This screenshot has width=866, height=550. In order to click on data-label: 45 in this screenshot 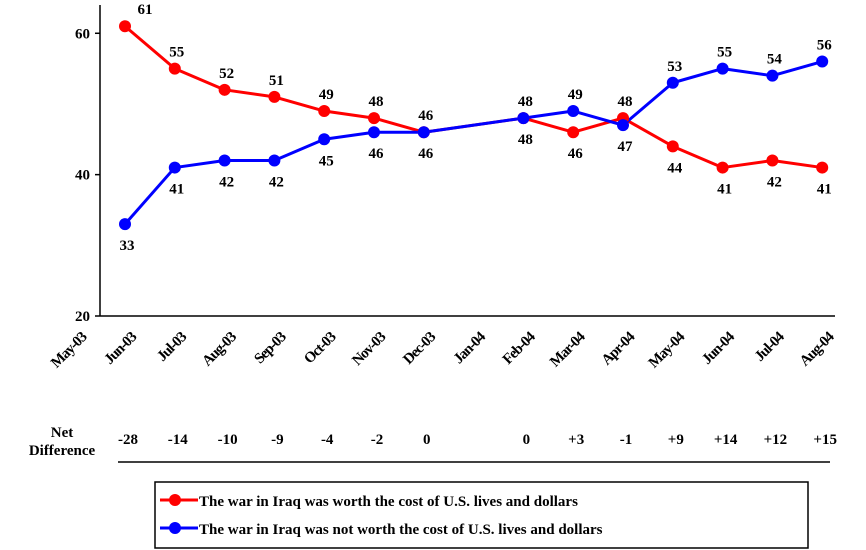, I will do `click(326, 161)`.